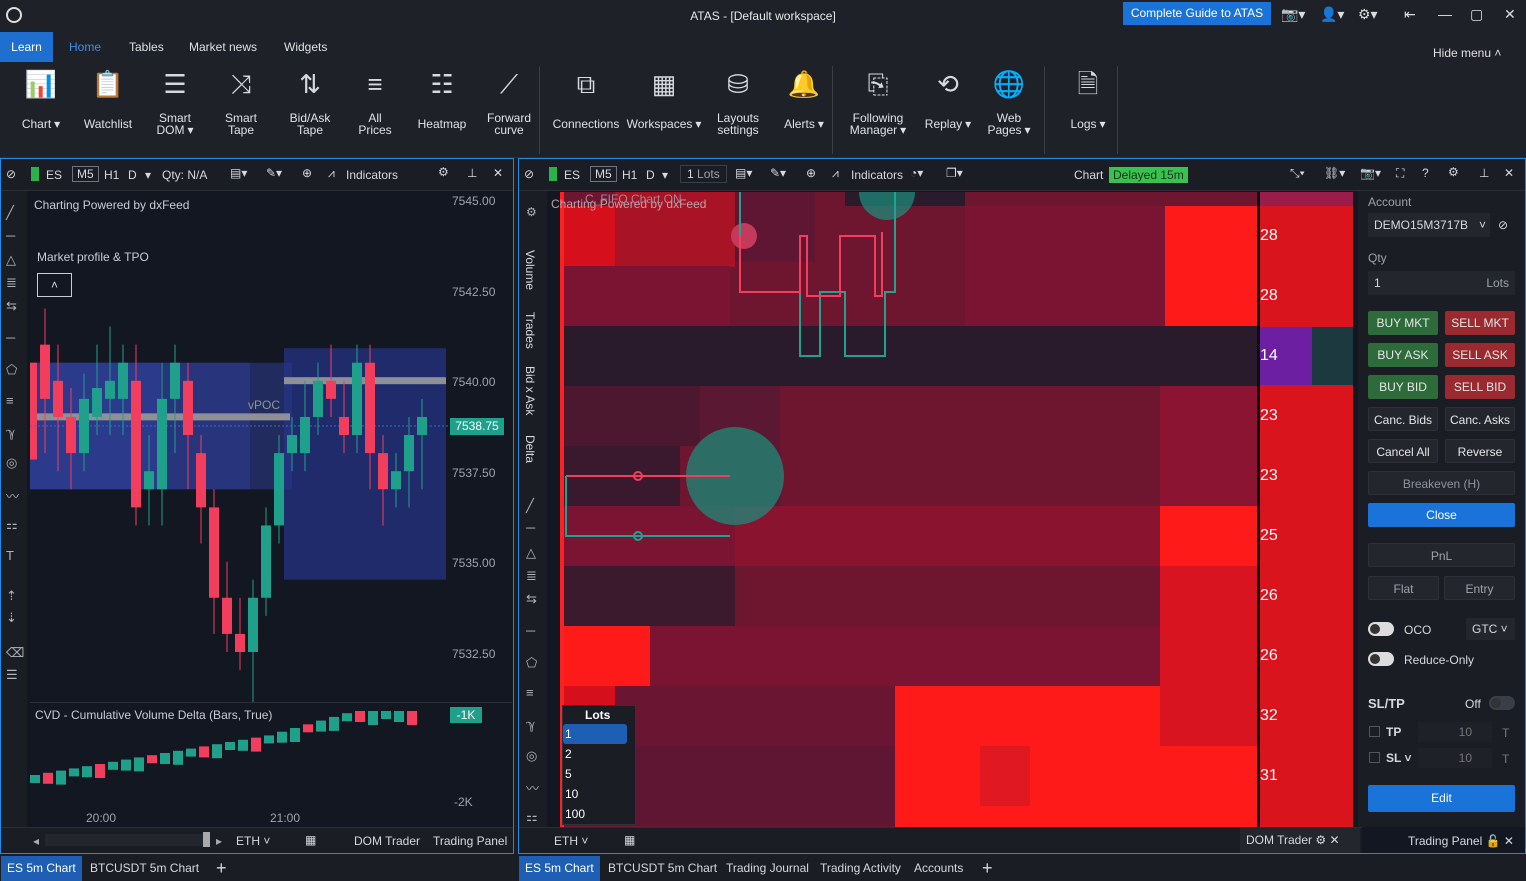 This screenshot has width=1526, height=881. I want to click on left-tf-h1: H1, so click(112, 175).